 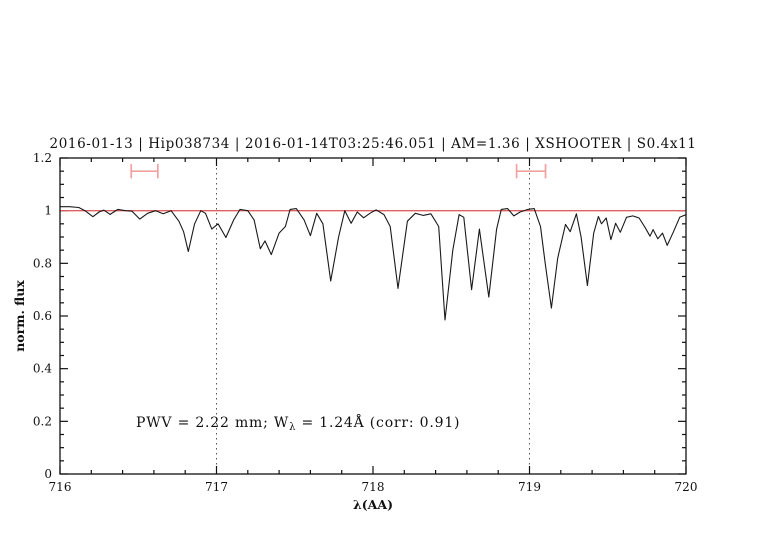 I want to click on x-tick-label-720: 720, so click(x=686, y=487).